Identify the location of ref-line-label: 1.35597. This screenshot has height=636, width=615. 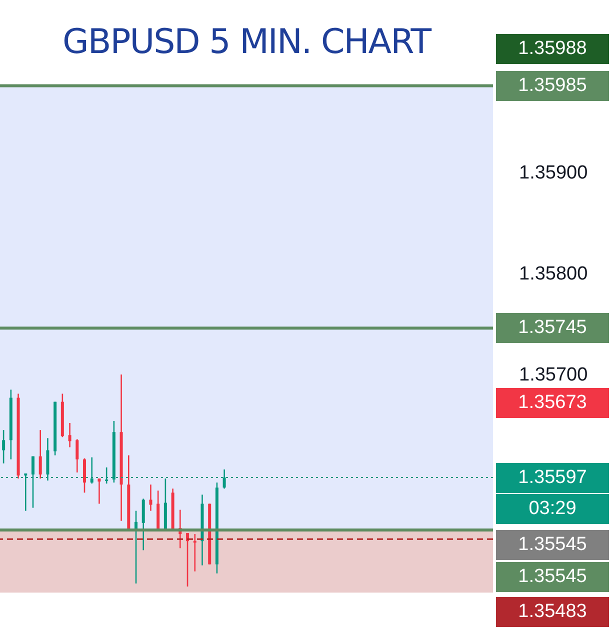
(552, 477).